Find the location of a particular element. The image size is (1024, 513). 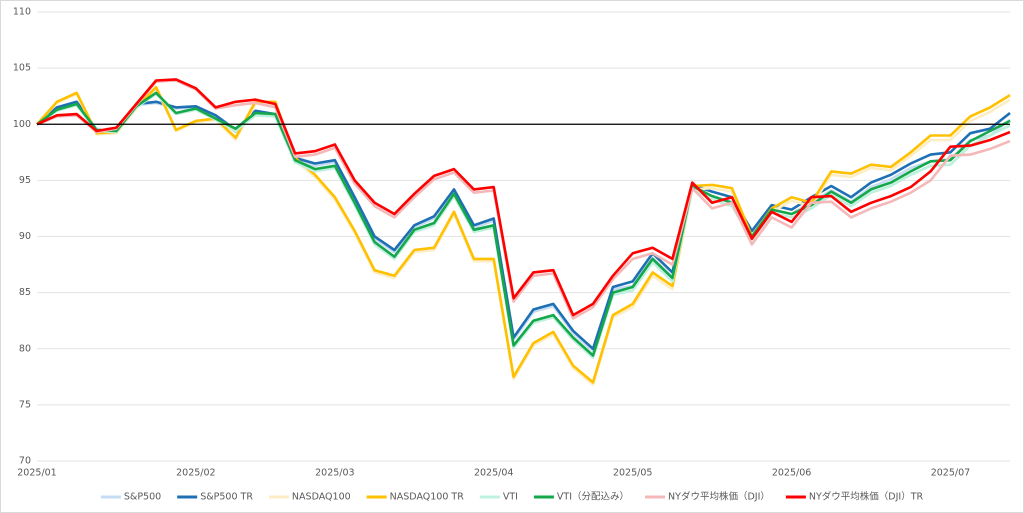

legend-label: NYダウ平均株価（DJI）TR is located at coordinates (866, 497).